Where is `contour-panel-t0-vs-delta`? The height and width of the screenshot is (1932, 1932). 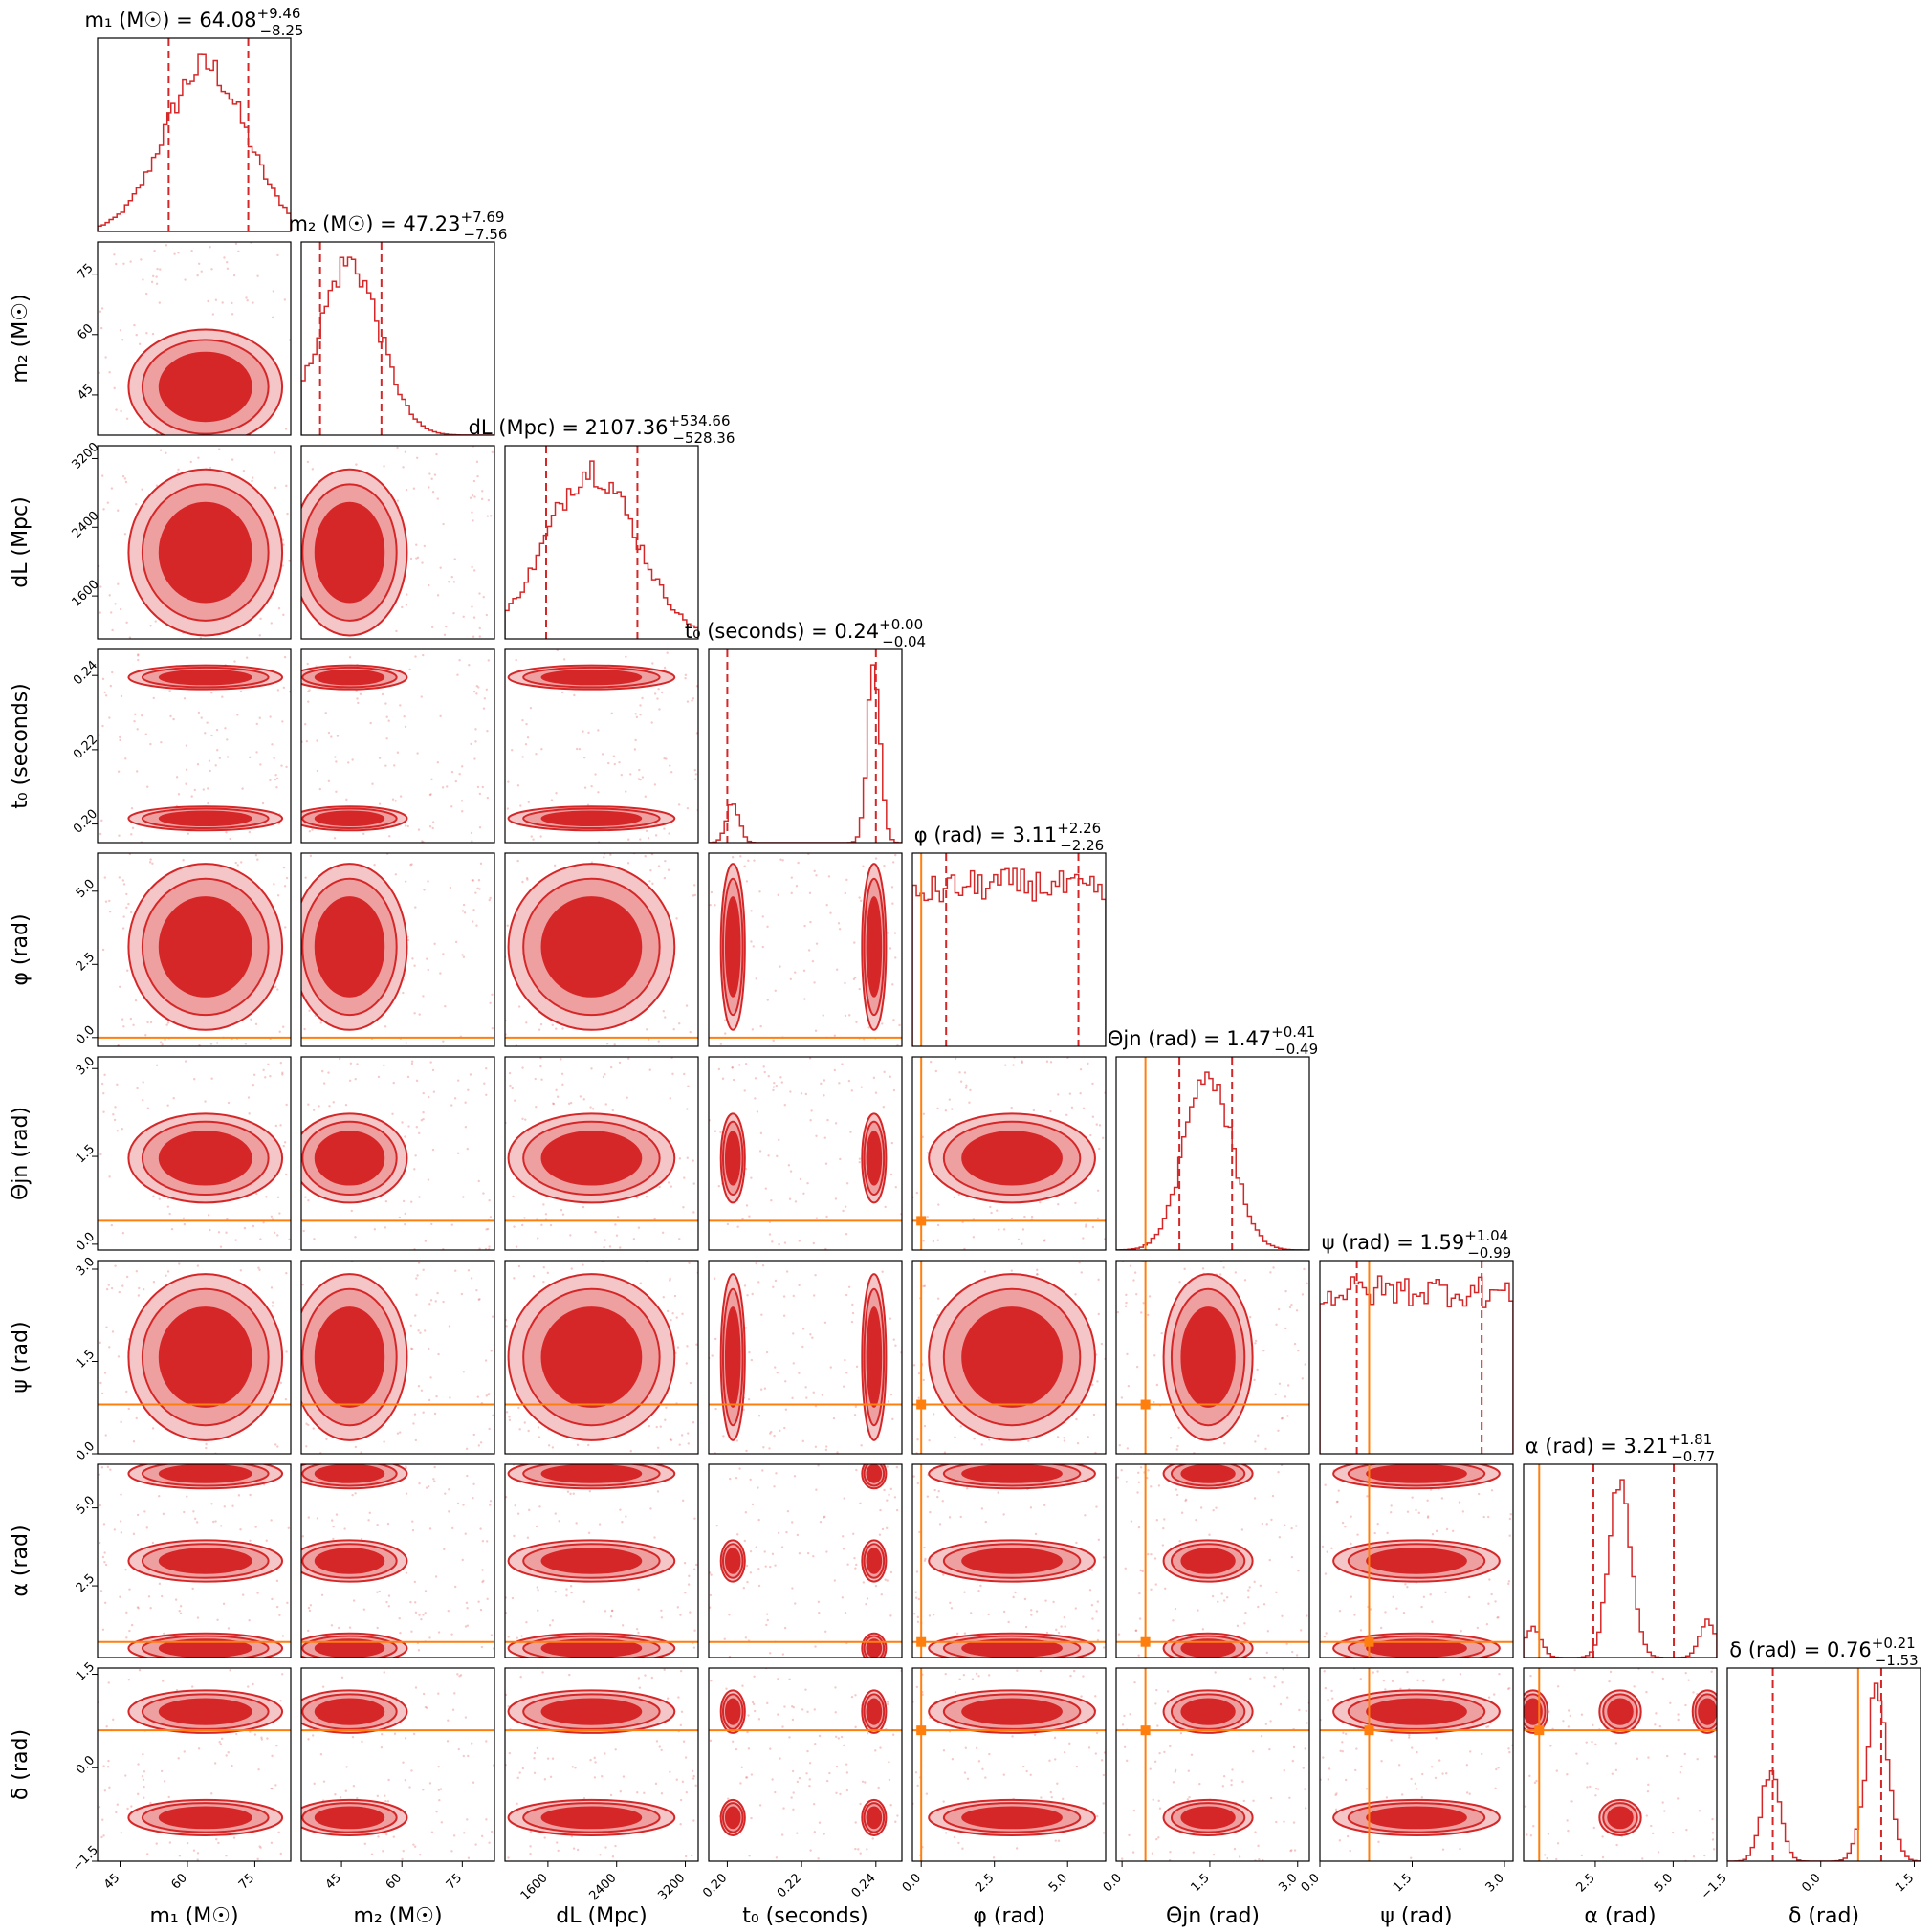 contour-panel-t0-vs-delta is located at coordinates (805, 1764).